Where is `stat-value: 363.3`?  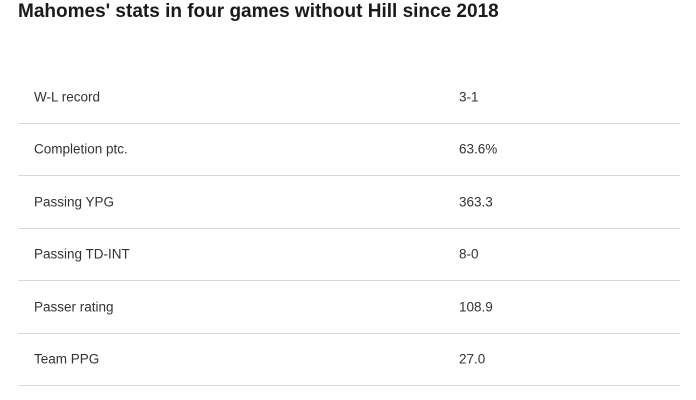 stat-value: 363.3 is located at coordinates (476, 202).